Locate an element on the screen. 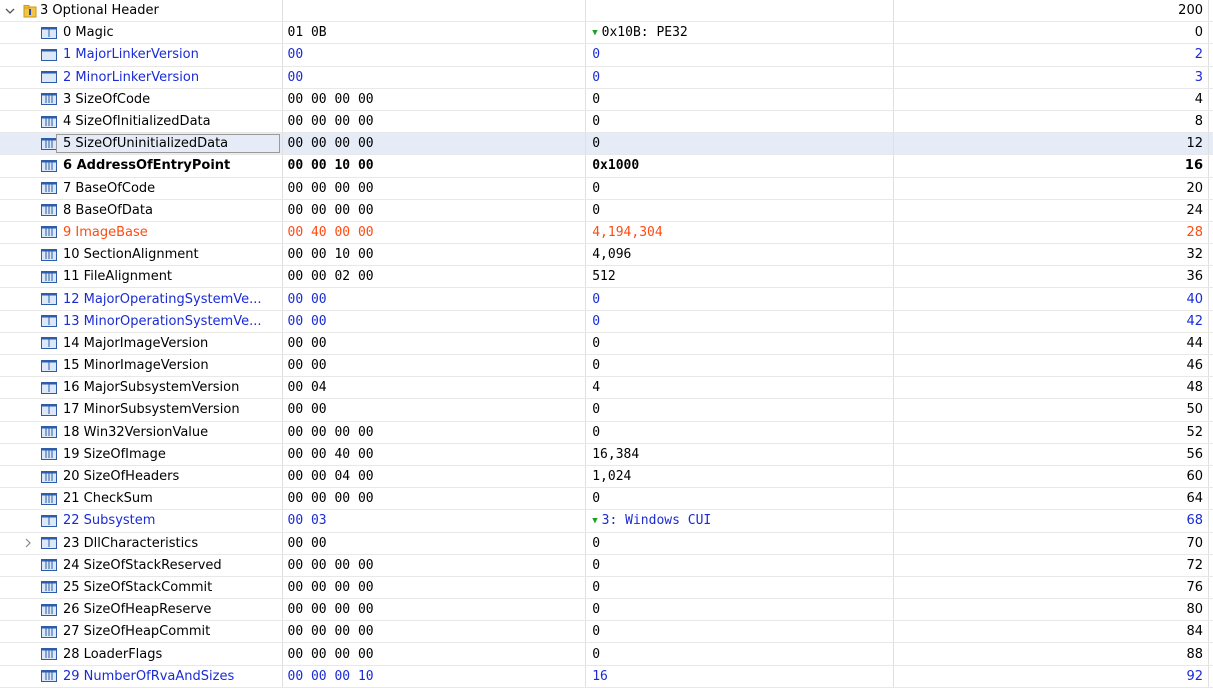 Image resolution: width=1213 pixels, height=700 pixels. tree-row: 27 SizeOfHeapCommit 00 00 00 00 0 844 is located at coordinates (606, 632).